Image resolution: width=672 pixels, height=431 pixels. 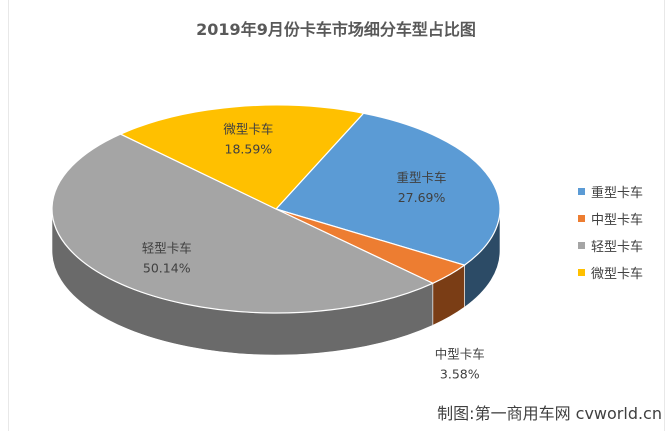 What do you see at coordinates (617, 220) in the screenshot?
I see `legend-label: 中型卡车` at bounding box center [617, 220].